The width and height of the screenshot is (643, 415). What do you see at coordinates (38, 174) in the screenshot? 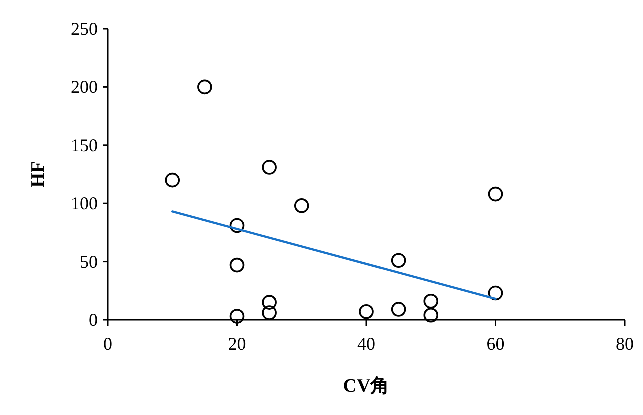
I see `y-axis-title: HF` at bounding box center [38, 174].